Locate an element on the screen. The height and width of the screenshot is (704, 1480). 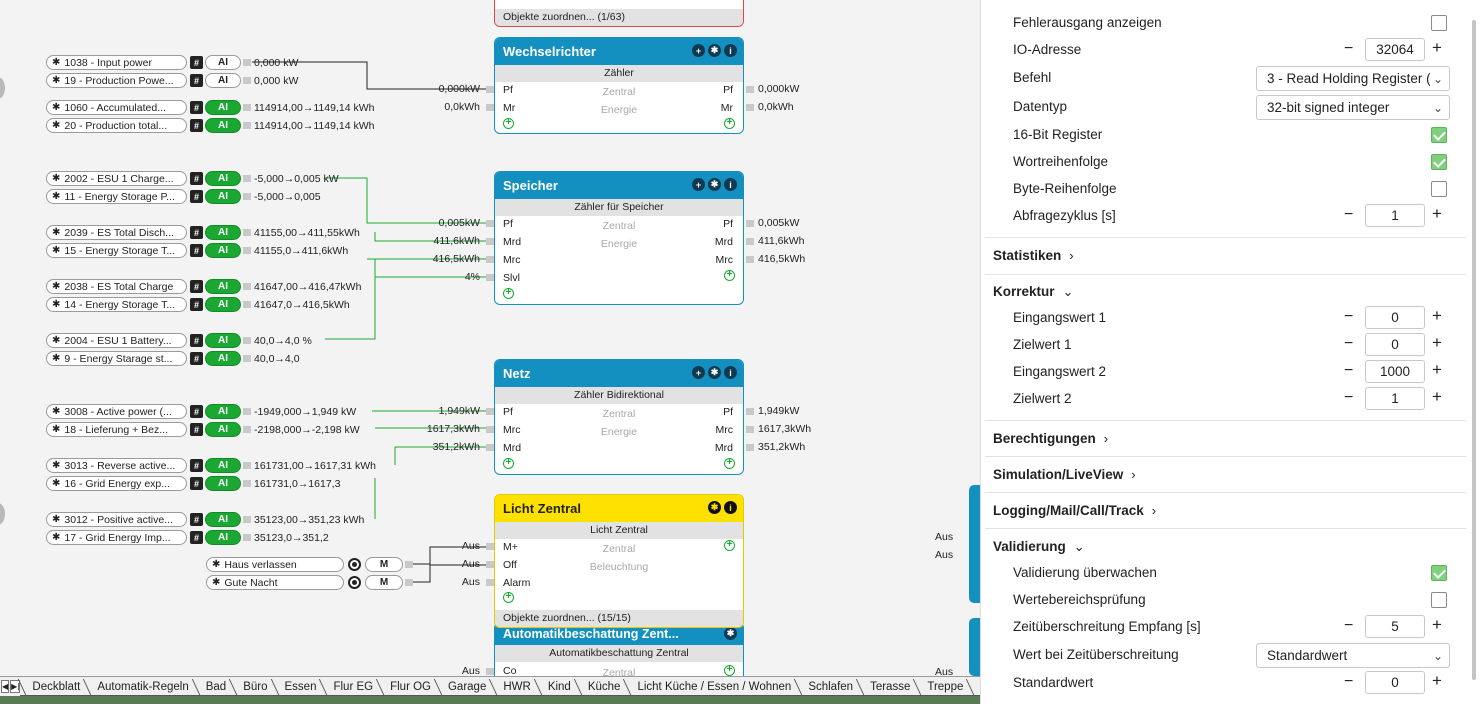
eingangswert2-decrement: − is located at coordinates (1349, 370).